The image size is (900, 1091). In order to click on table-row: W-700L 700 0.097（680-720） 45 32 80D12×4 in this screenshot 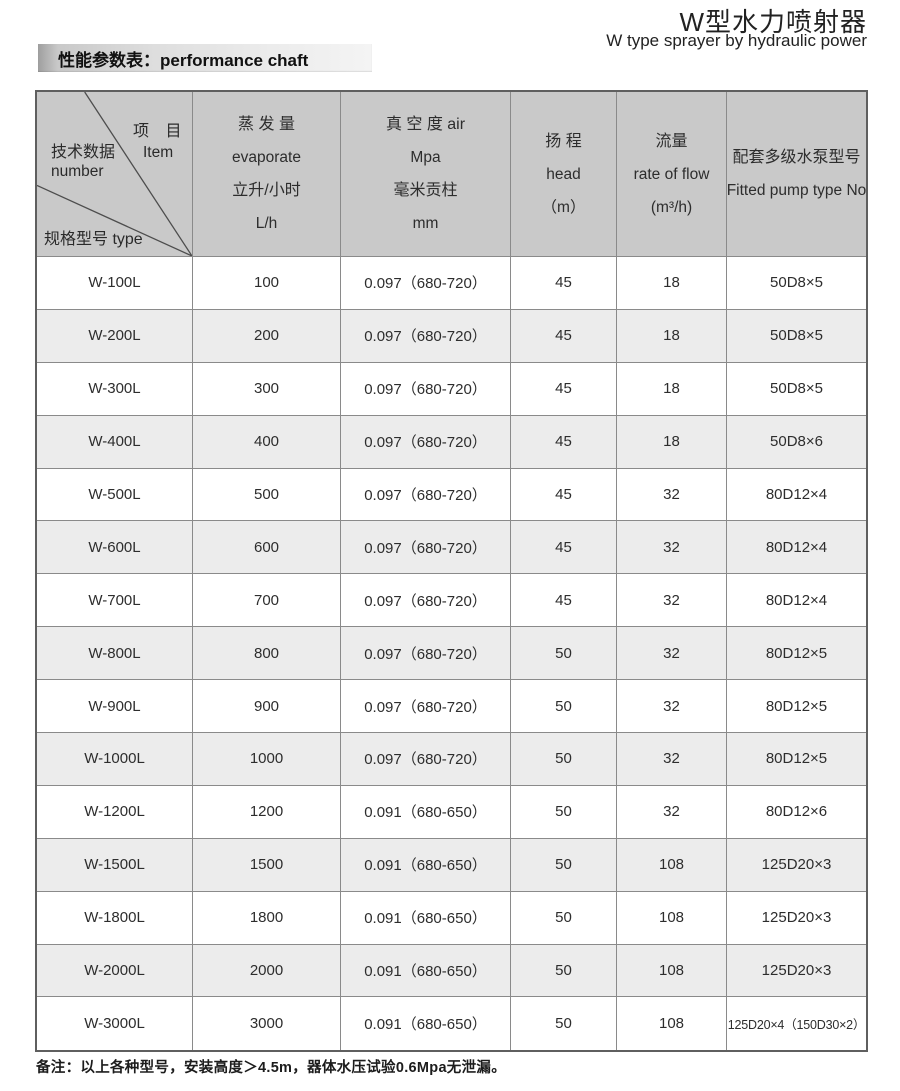, I will do `click(451, 601)`.